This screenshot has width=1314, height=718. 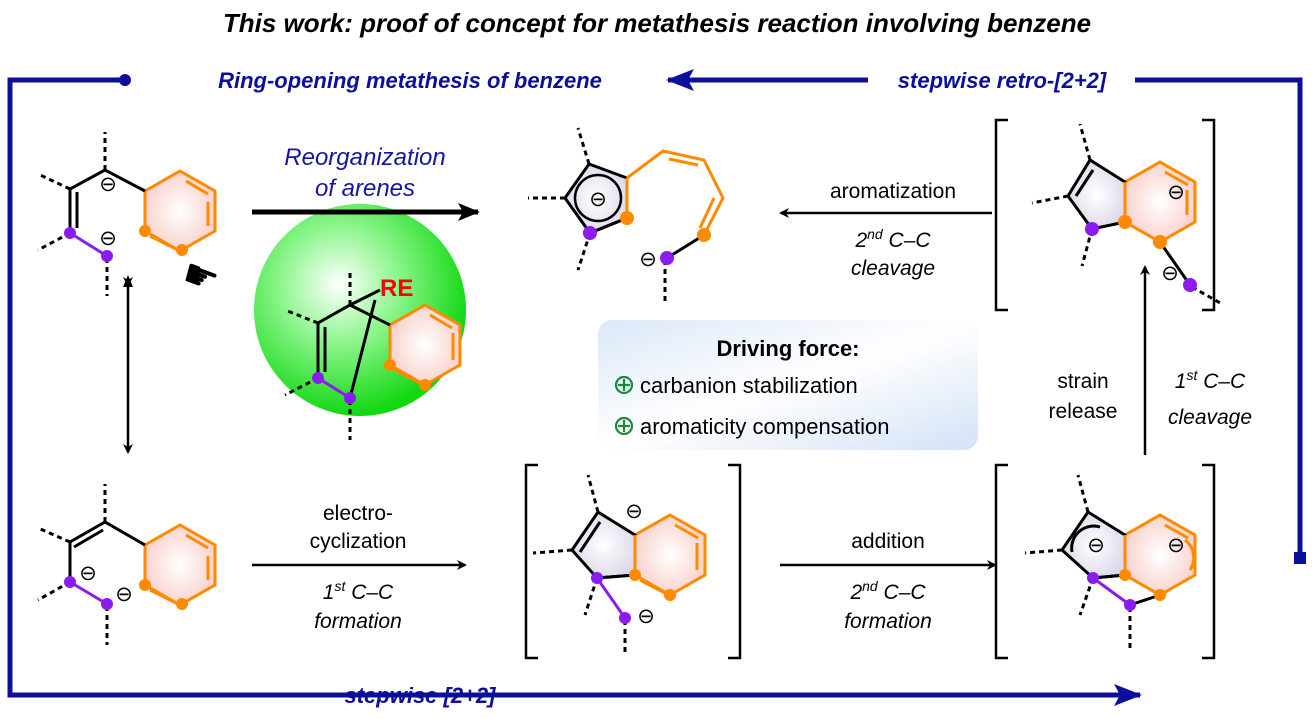 I want to click on addition-arrow: addition 2nd C–C formation, so click(x=888, y=581).